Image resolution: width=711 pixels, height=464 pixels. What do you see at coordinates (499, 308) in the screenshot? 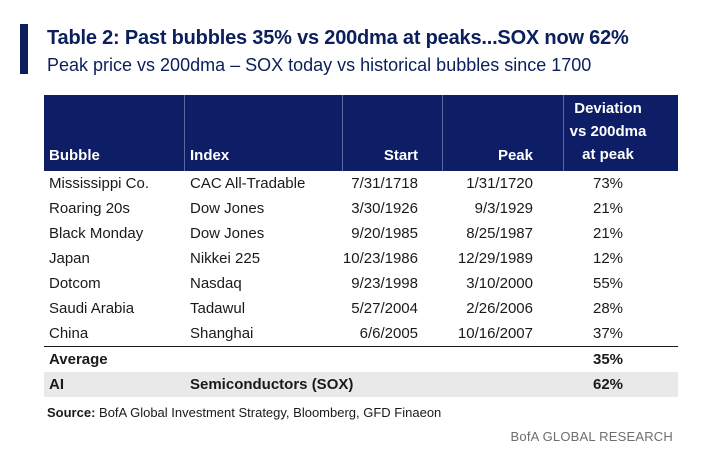
I see `cell-peak: 2/26/2006` at bounding box center [499, 308].